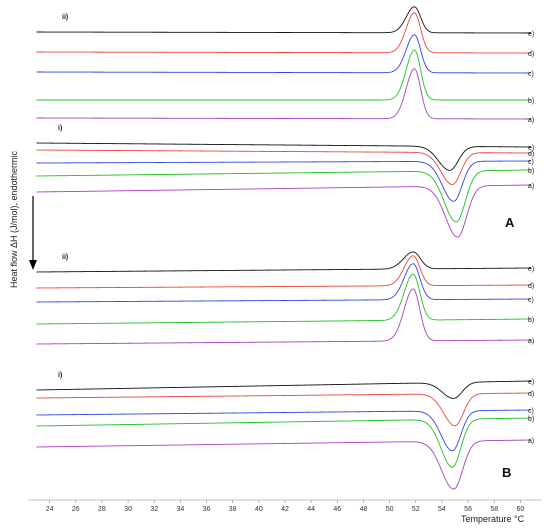 The width and height of the screenshot is (550, 531). I want to click on downward-arrow-icon, so click(33, 233).